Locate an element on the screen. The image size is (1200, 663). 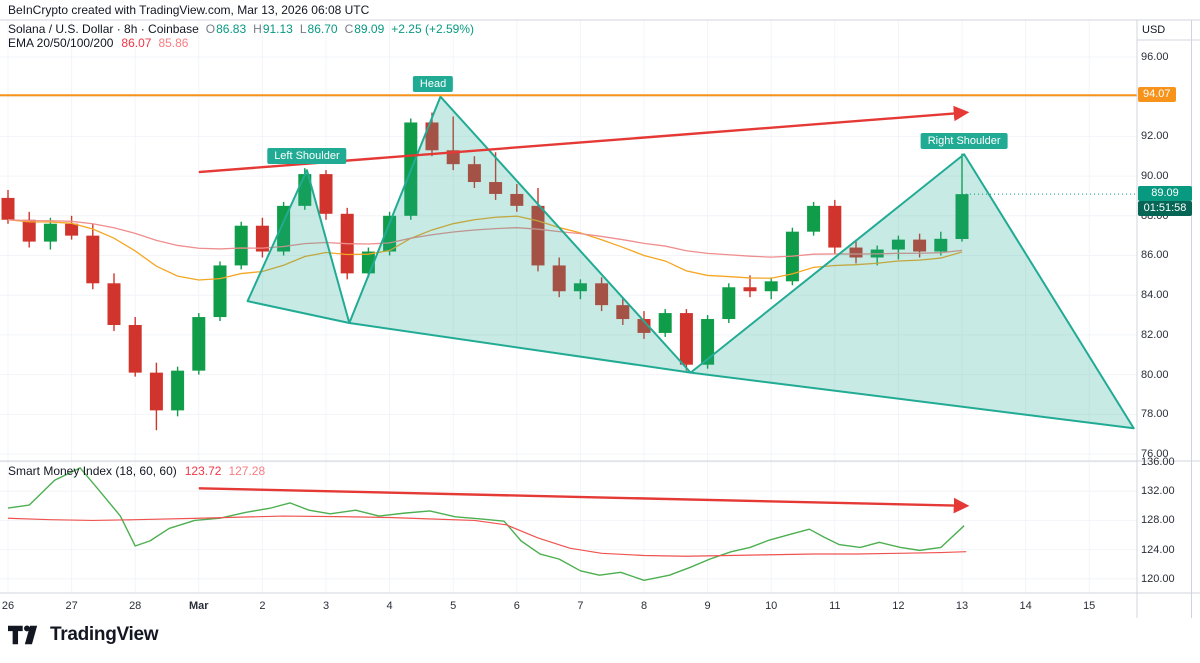
time-tick-label: 7 is located at coordinates (580, 606).